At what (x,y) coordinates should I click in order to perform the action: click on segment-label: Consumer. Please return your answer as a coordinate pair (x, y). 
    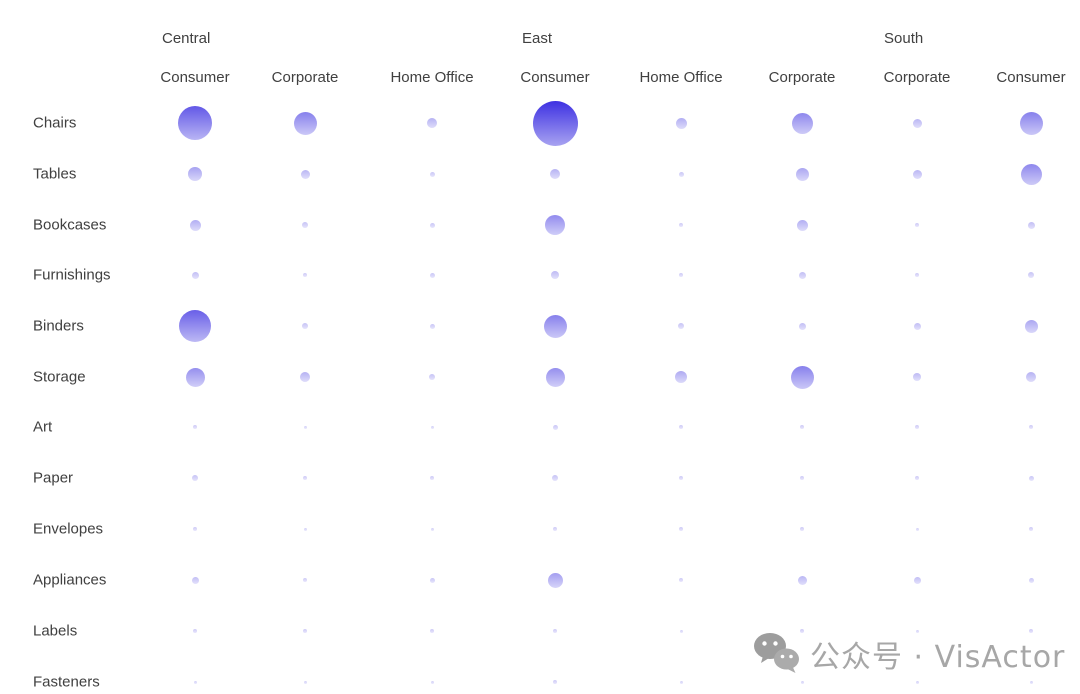
    Looking at the image, I should click on (1031, 77).